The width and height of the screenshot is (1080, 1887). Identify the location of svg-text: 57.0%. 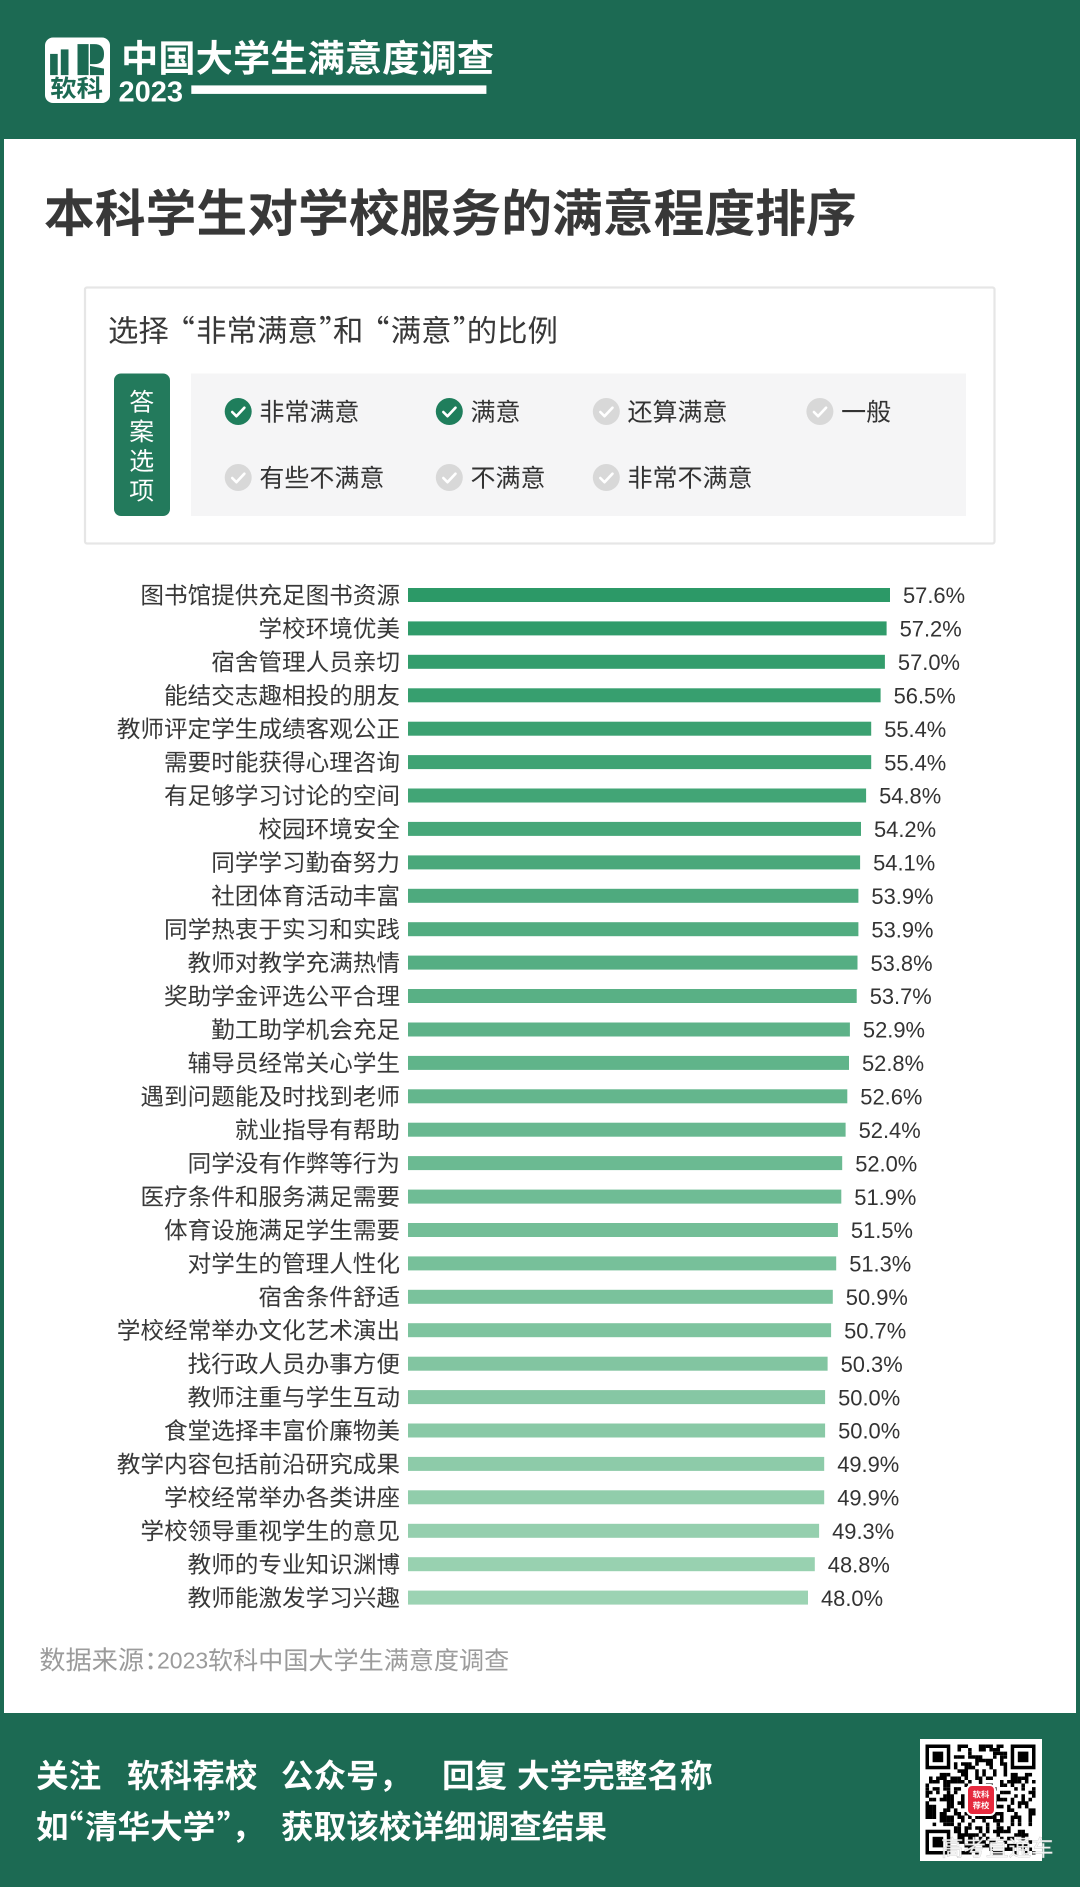
(929, 662).